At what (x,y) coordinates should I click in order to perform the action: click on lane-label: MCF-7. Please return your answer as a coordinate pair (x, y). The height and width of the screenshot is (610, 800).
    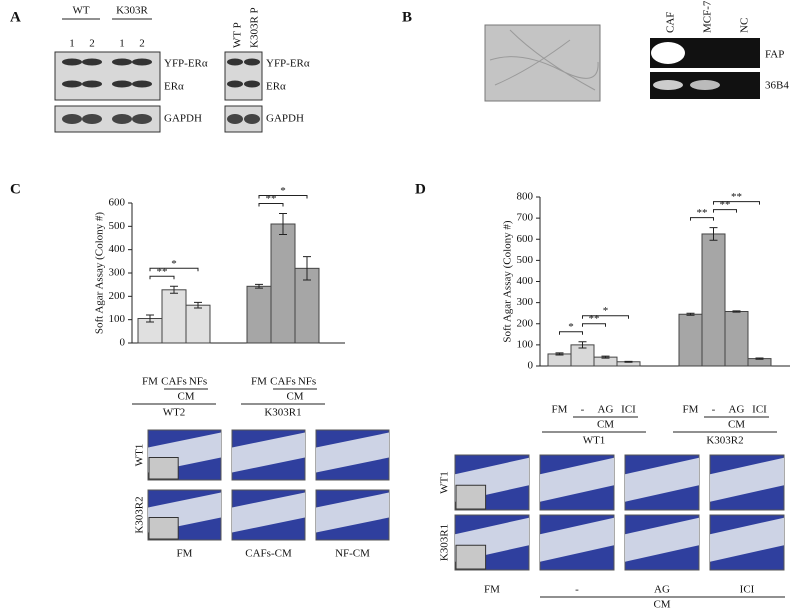
    Looking at the image, I should click on (708, 16).